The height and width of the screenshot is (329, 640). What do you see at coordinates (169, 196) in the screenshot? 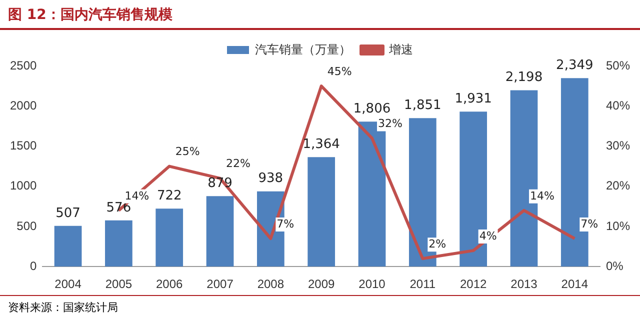
I see `data-label: 722` at bounding box center [169, 196].